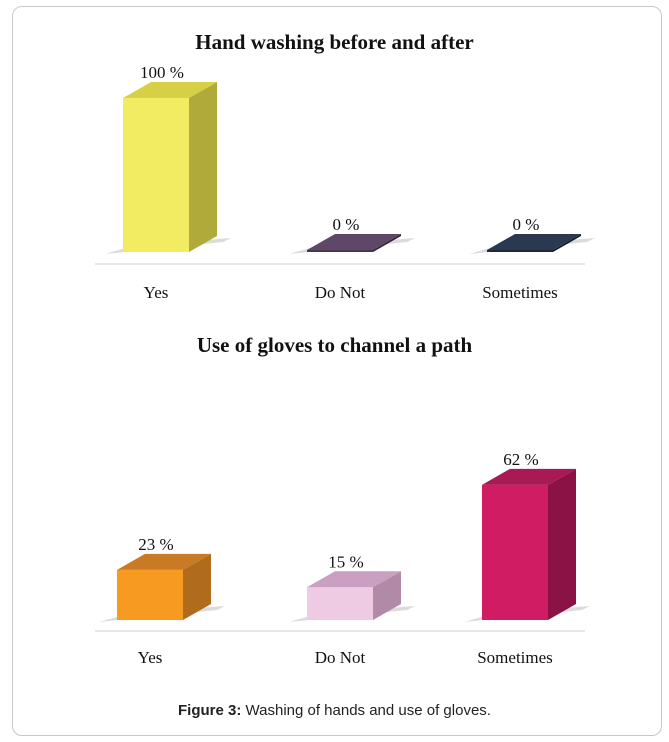 Image resolution: width=669 pixels, height=742 pixels. Describe the element at coordinates (520, 459) in the screenshot. I see `data-label: 62 %` at that location.